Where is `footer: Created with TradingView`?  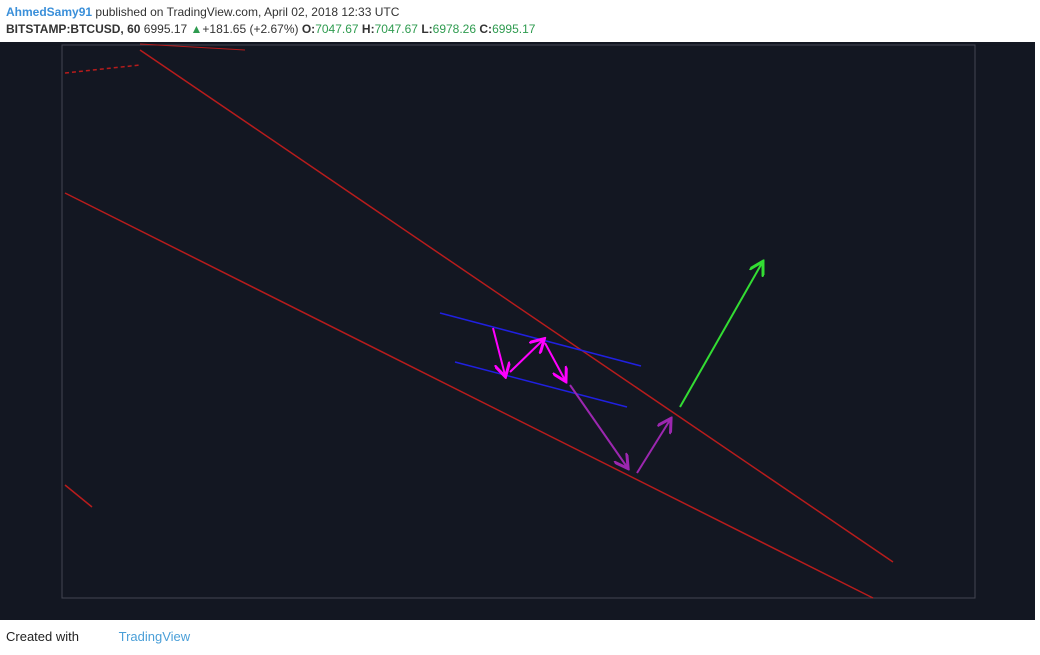
footer: Created with TradingView is located at coordinates (98, 636).